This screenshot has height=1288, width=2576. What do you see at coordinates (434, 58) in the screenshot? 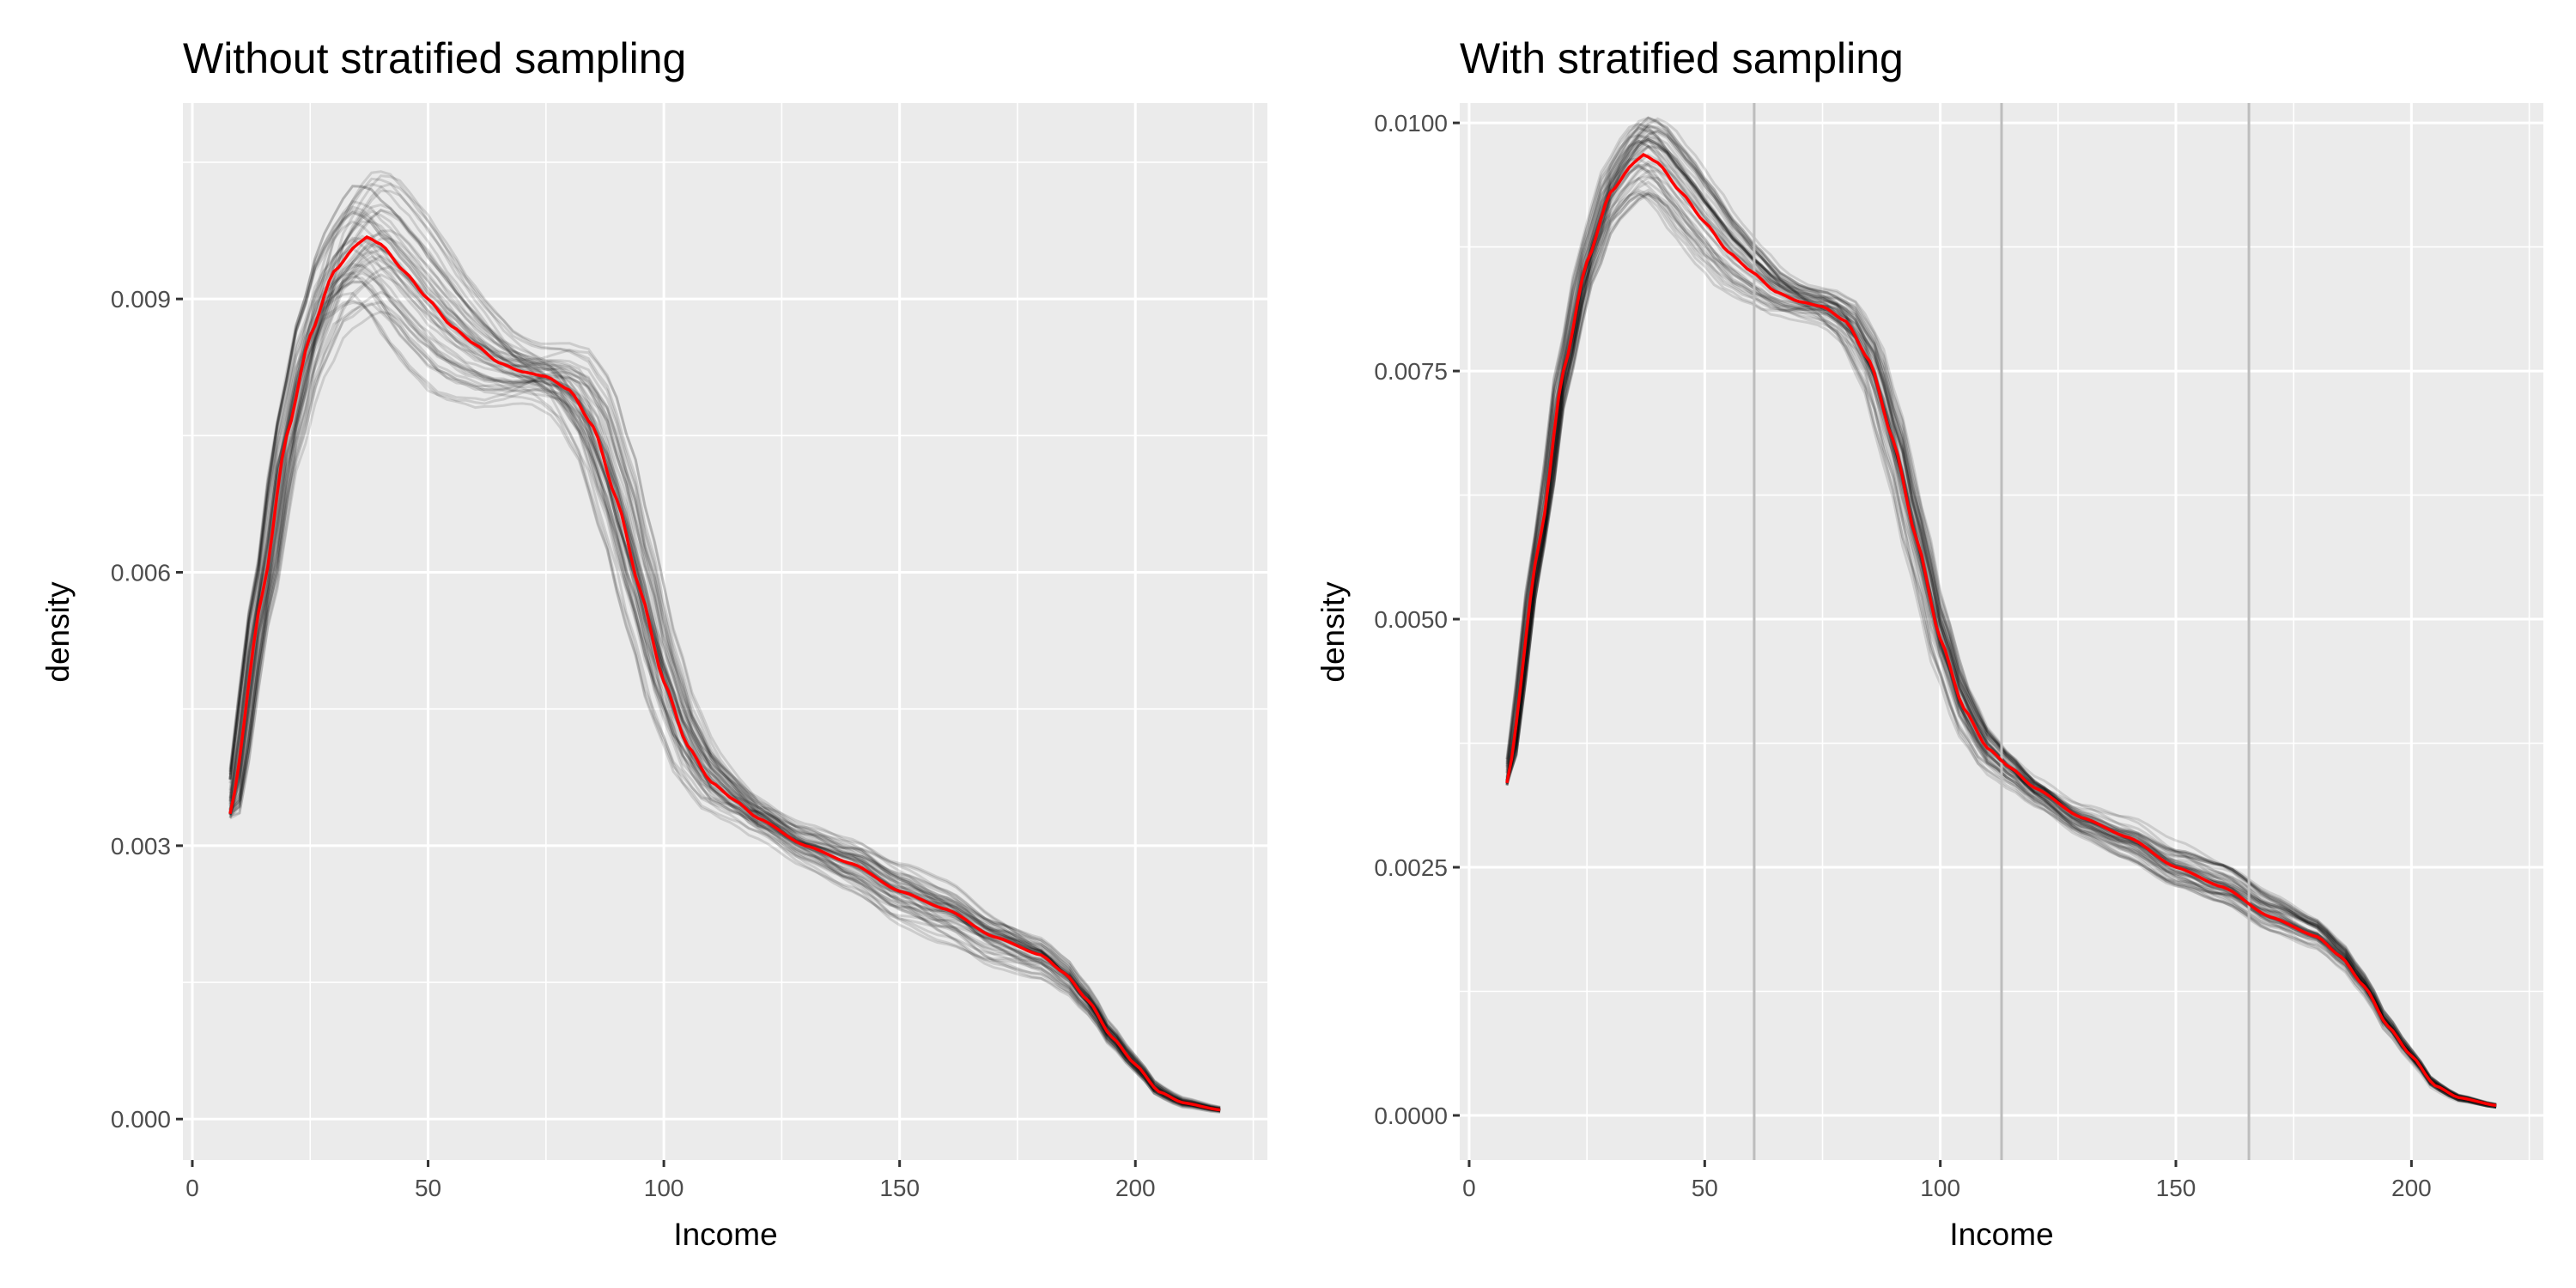
I see `chart-title: Without stratified sampling` at bounding box center [434, 58].